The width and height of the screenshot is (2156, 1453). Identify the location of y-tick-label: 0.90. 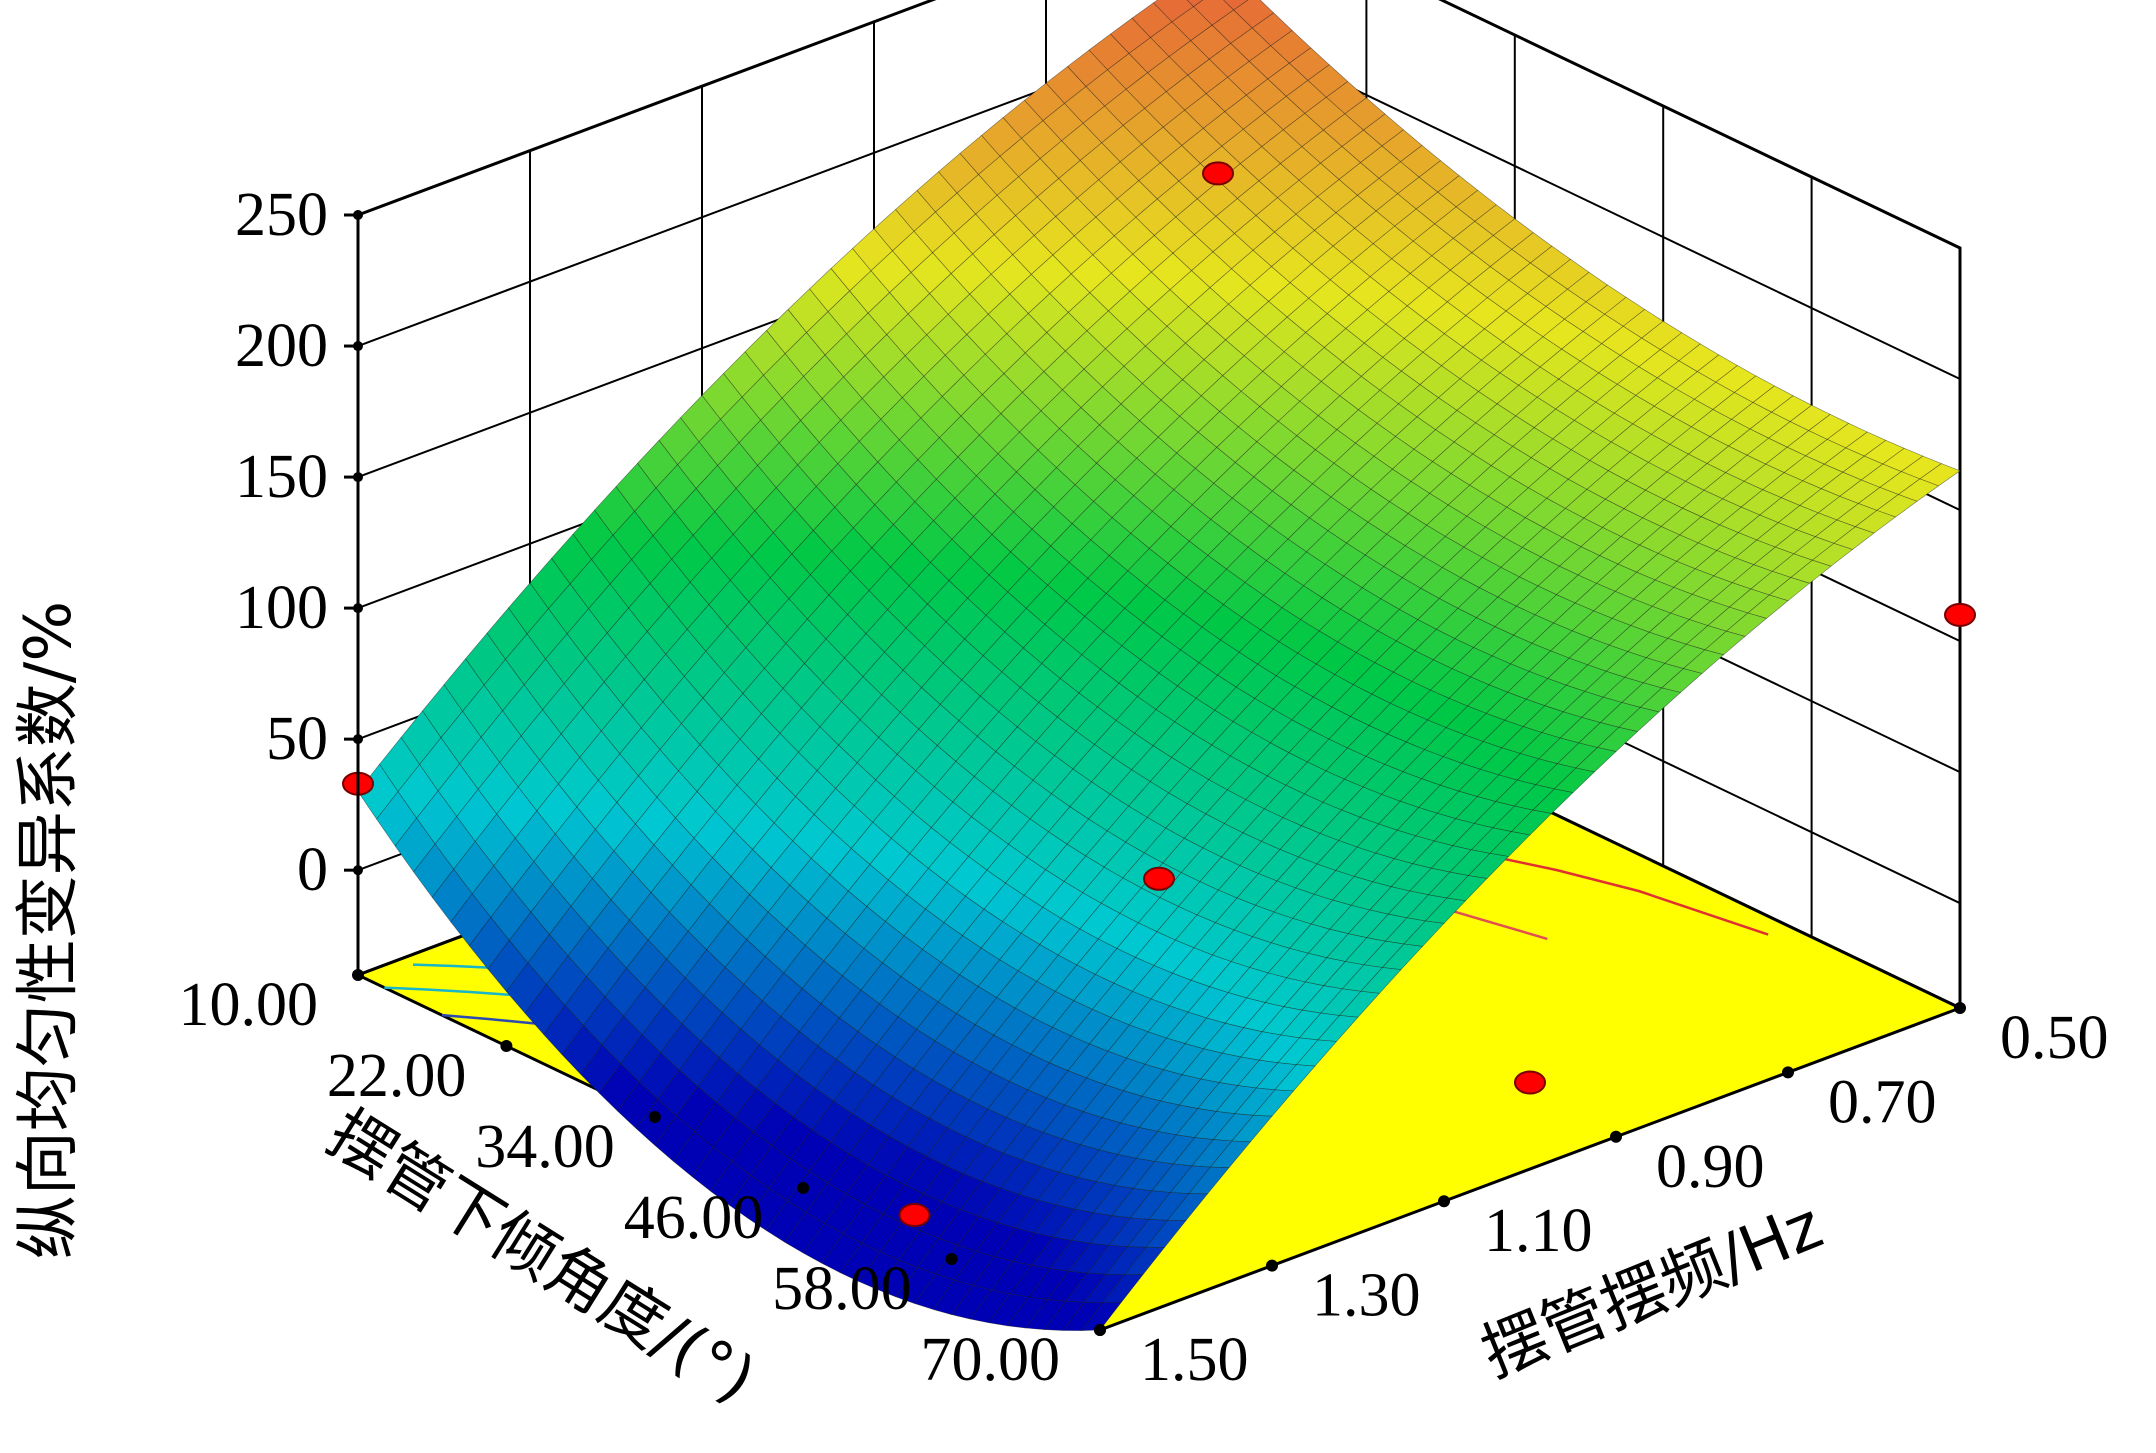
(1710, 1167).